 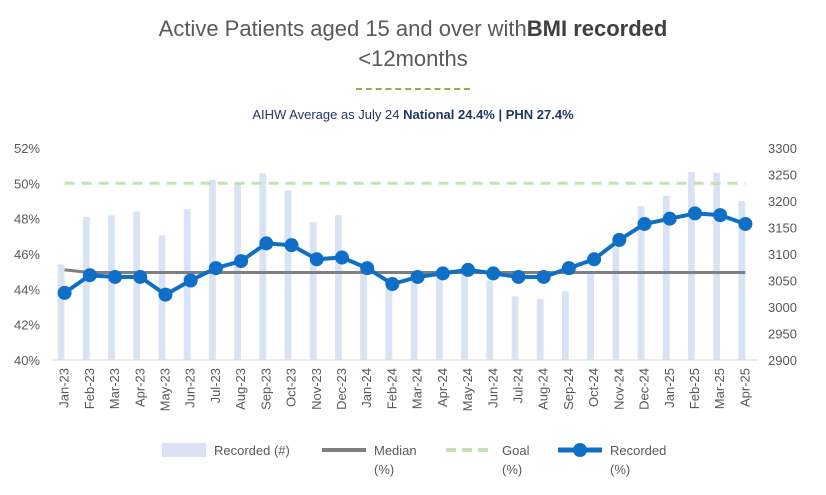 I want to click on x-axis-tick-label: Apr-24, so click(x=442, y=387).